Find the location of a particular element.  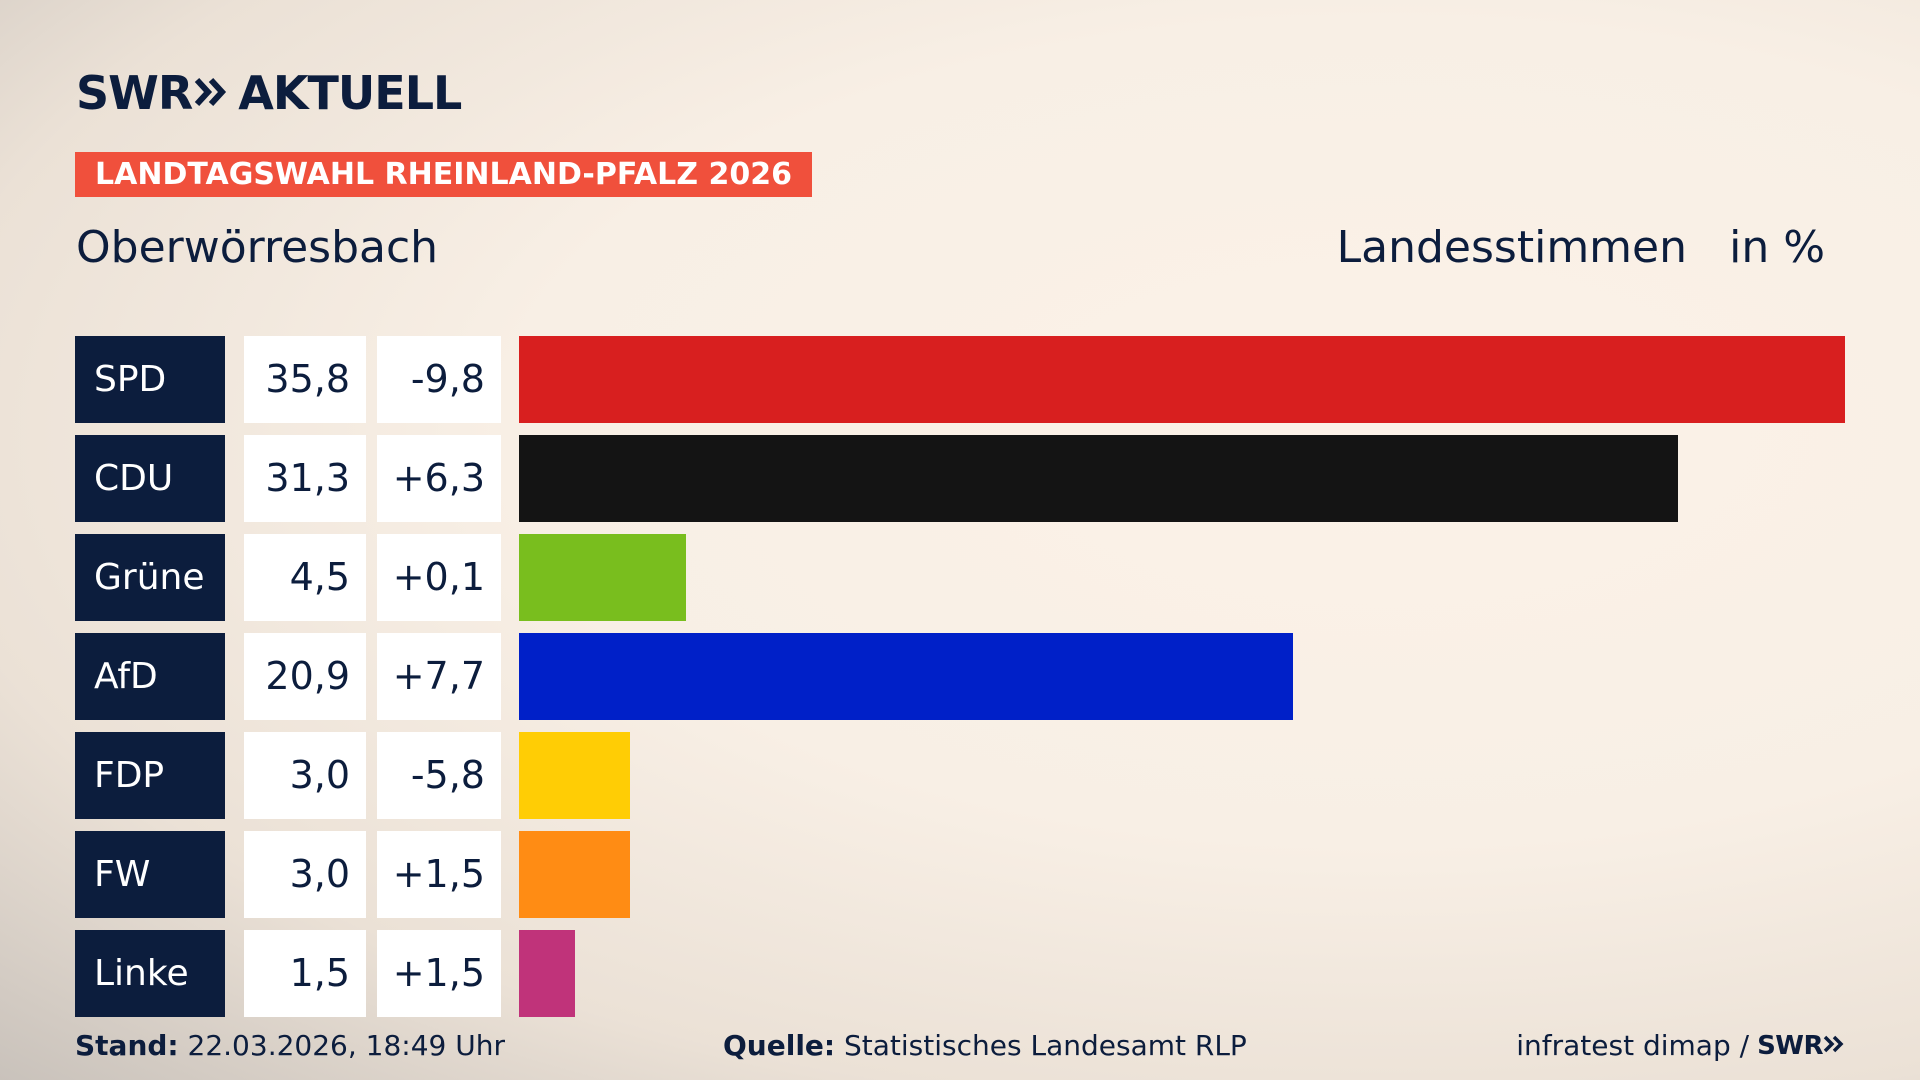

credit-logo: SWR is located at coordinates (1801, 1046).